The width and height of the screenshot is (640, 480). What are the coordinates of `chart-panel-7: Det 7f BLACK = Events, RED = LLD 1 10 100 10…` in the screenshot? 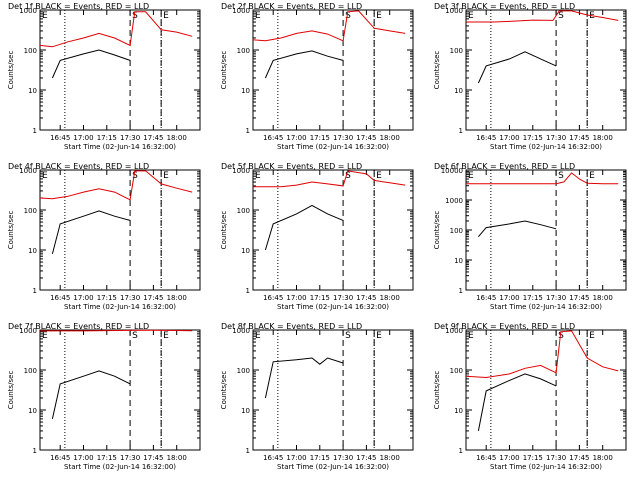 It's located at (104, 396).